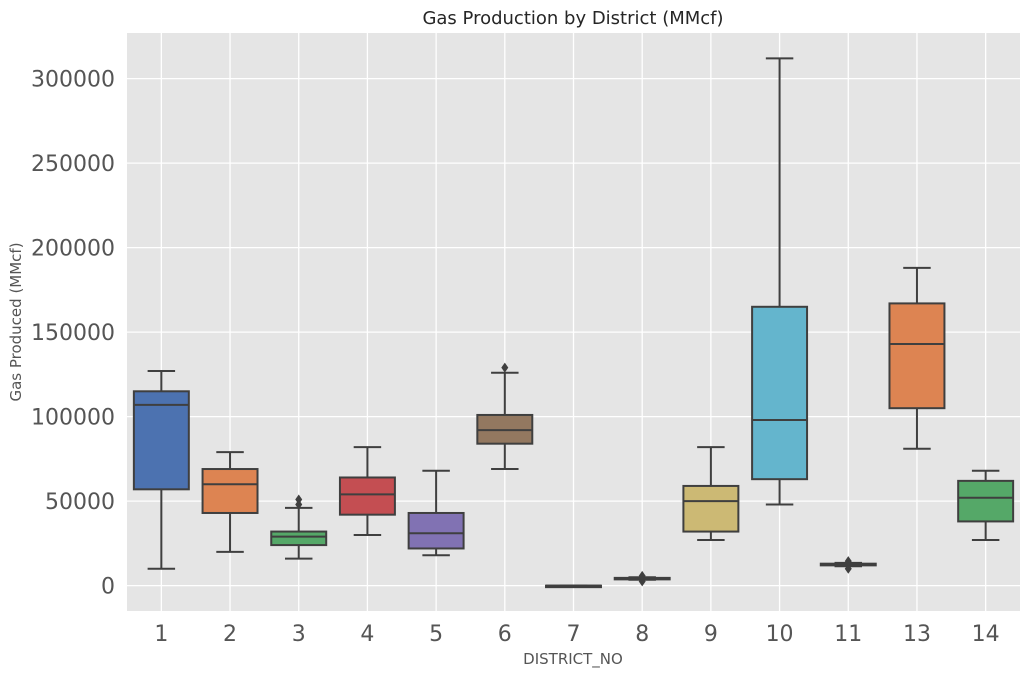 The image size is (1029, 677). Describe the element at coordinates (16, 321) in the screenshot. I see `y-axis-label: Gas Produced (MMcf)` at that location.